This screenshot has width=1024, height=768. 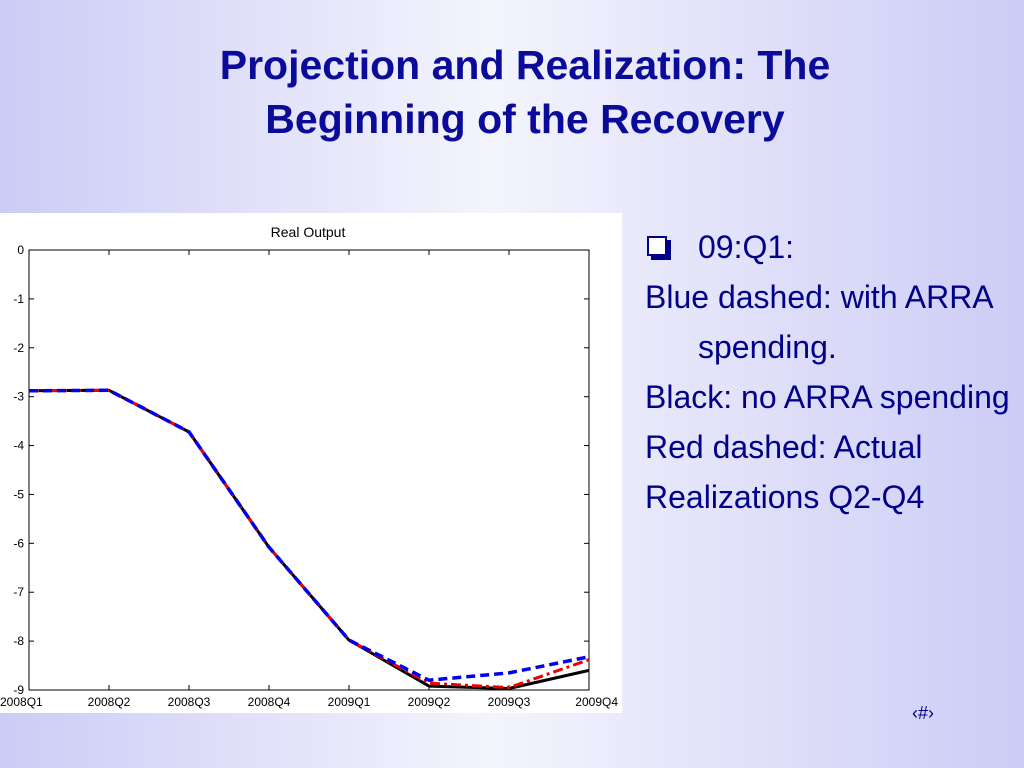 What do you see at coordinates (746, 247) in the screenshot?
I see `bullet-heading-text: 09:Q1:` at bounding box center [746, 247].